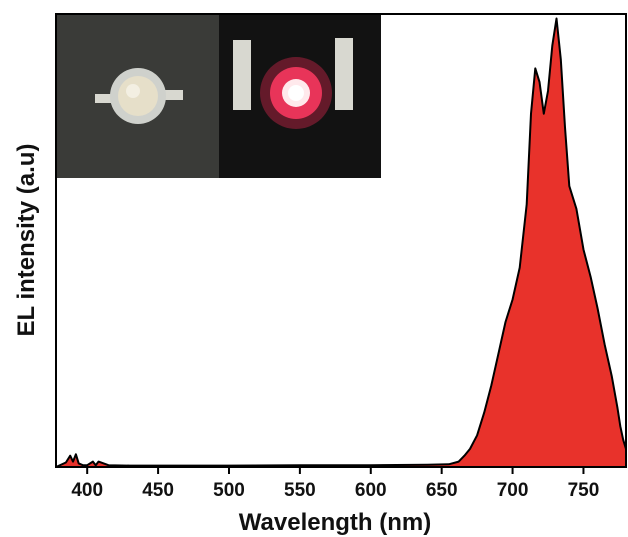 The width and height of the screenshot is (628, 537). I want to click on x-tick-label-600: 600, so click(371, 490).